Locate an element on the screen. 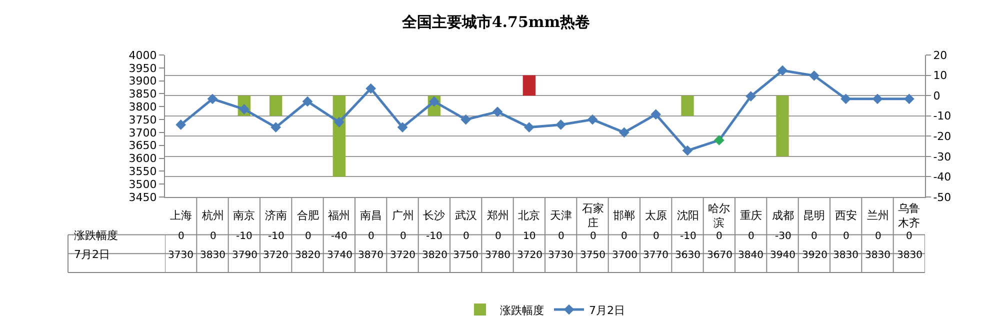 This screenshot has width=992, height=334. data-label: 3770 is located at coordinates (655, 255).